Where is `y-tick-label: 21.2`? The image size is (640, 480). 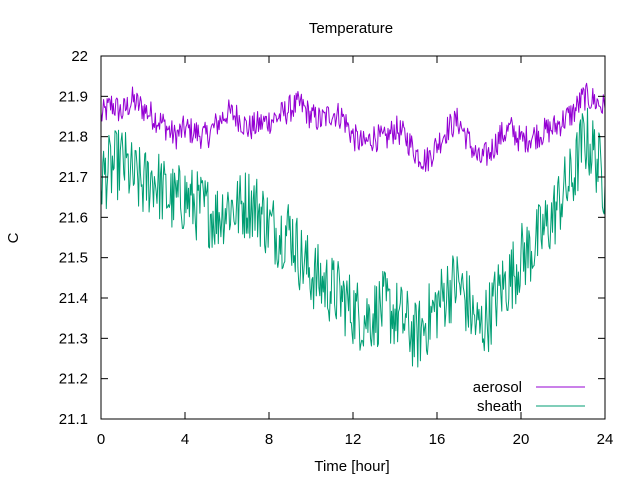 y-tick-label: 21.2 is located at coordinates (73, 379).